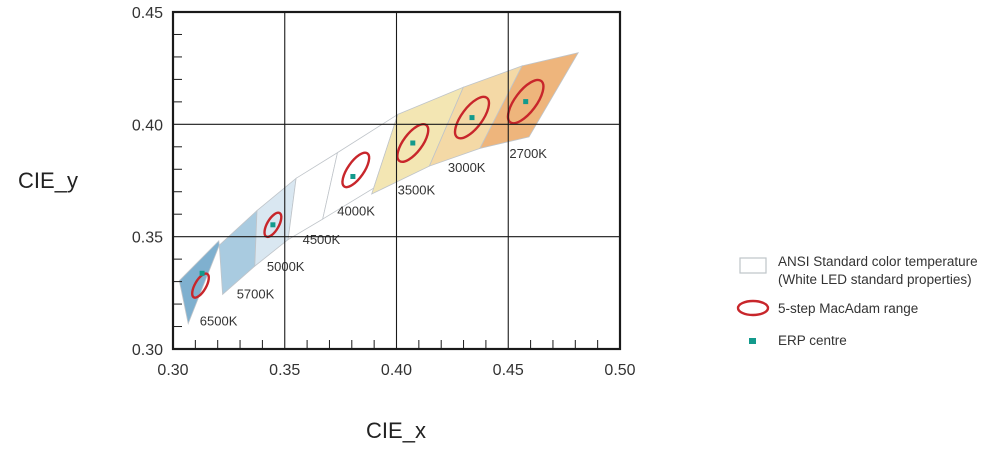  I want to click on erp-centre-6500k, so click(202, 273).